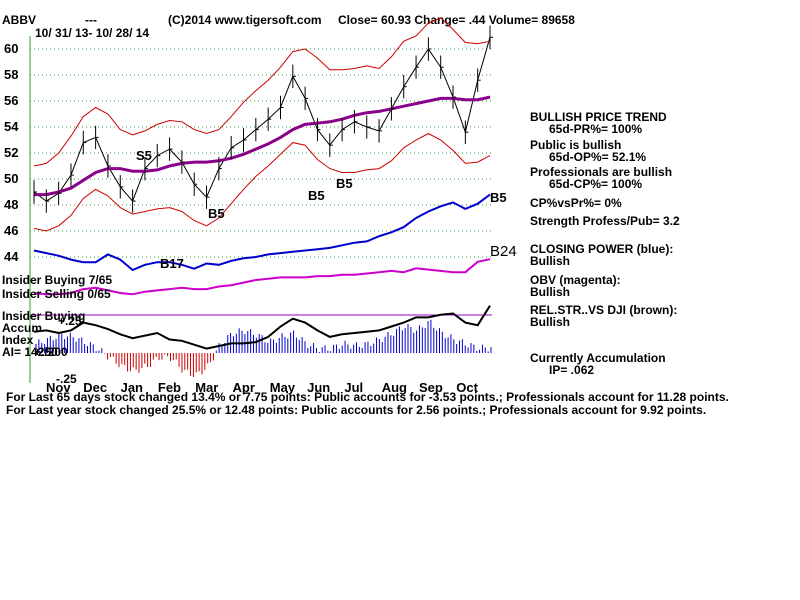 The image size is (800, 600). Describe the element at coordinates (169, 387) in the screenshot. I see `x-tick-label: Feb` at that location.